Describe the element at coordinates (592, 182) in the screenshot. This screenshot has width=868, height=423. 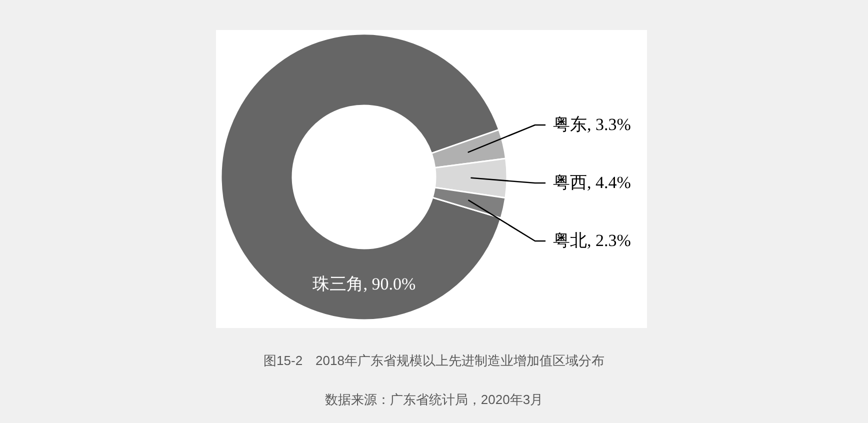
I see `slice-label: 粤西, 4.4%` at that location.